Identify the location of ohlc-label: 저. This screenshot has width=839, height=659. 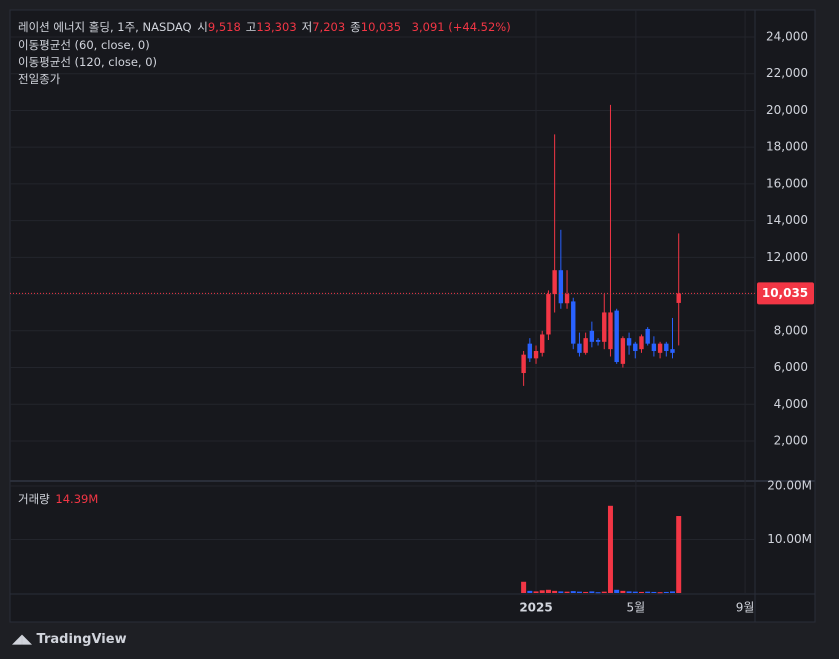
(307, 27).